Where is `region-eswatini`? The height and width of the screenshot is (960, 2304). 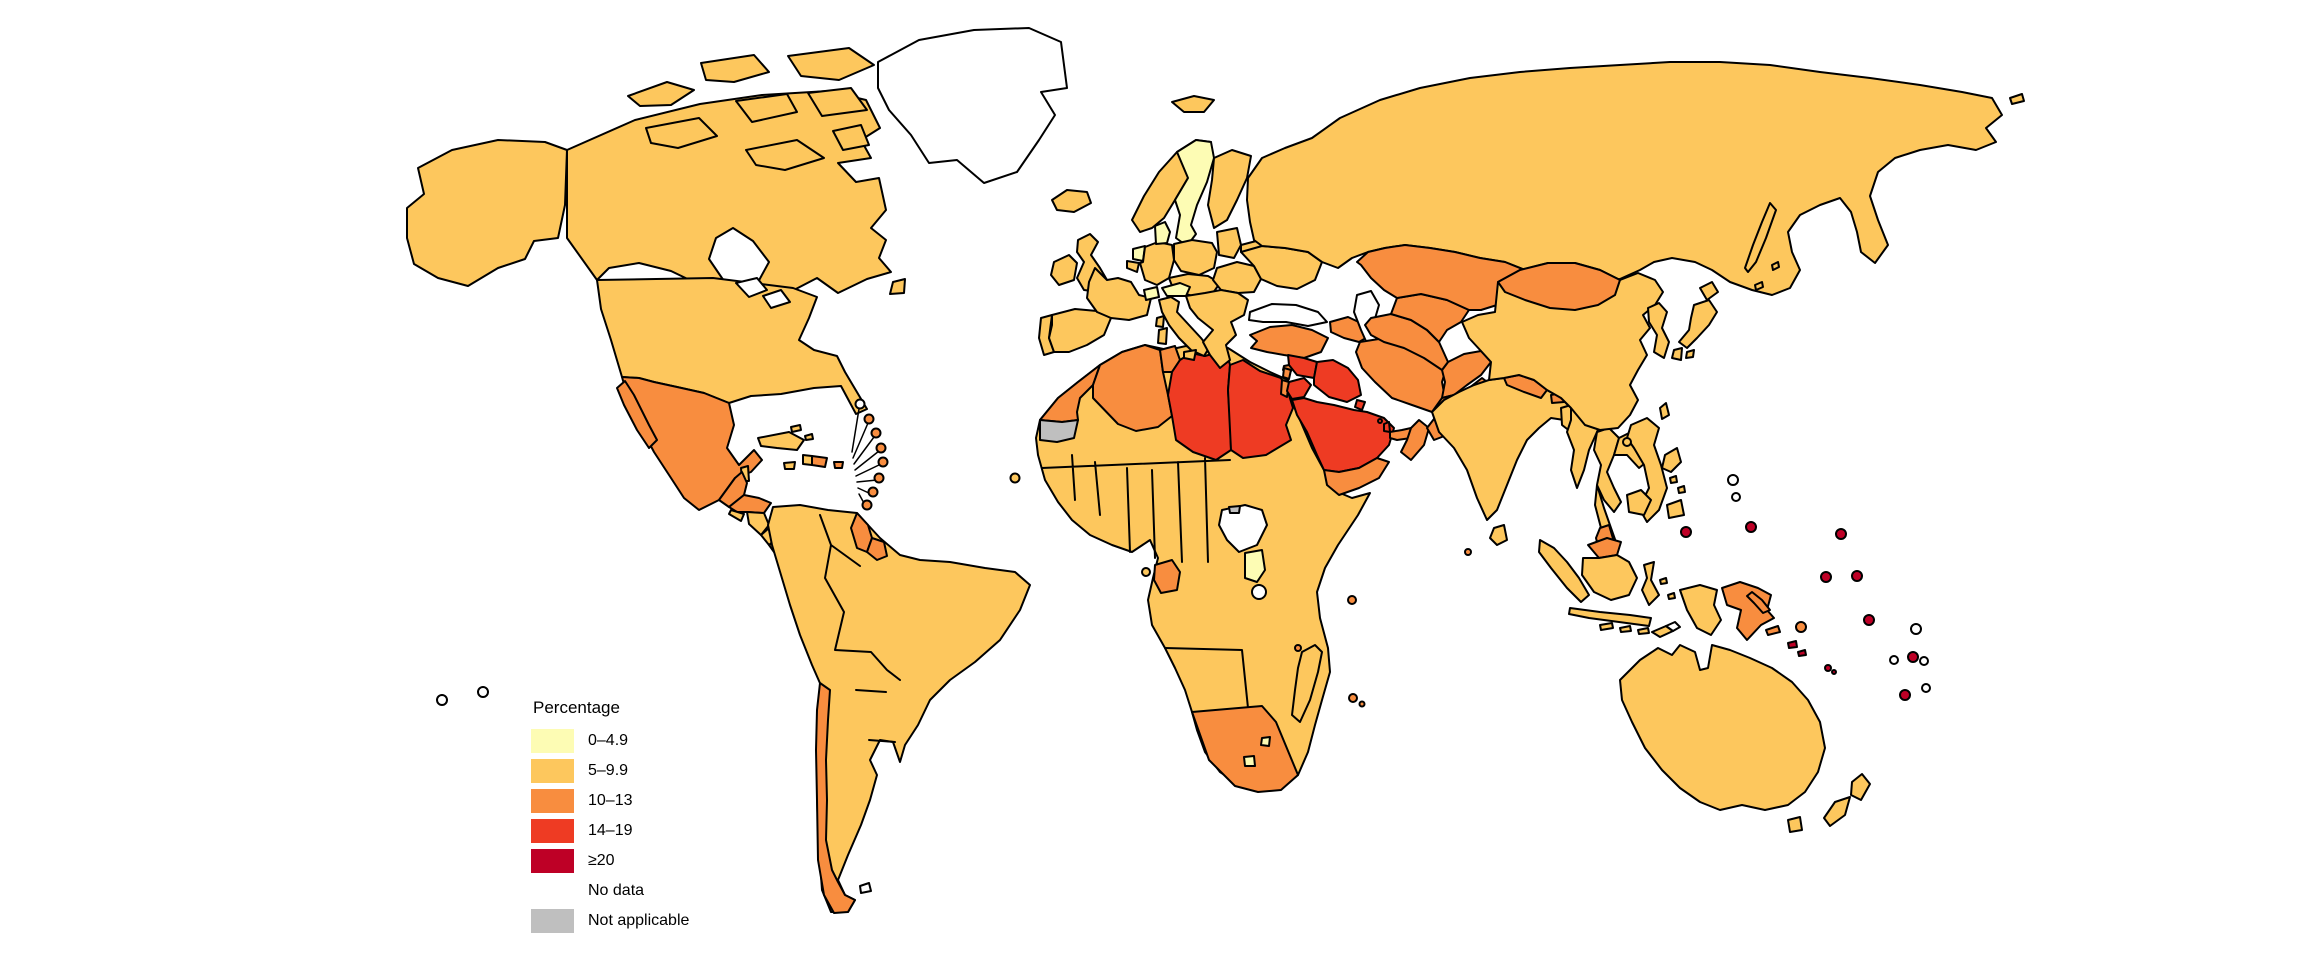 region-eswatini is located at coordinates (1265, 741).